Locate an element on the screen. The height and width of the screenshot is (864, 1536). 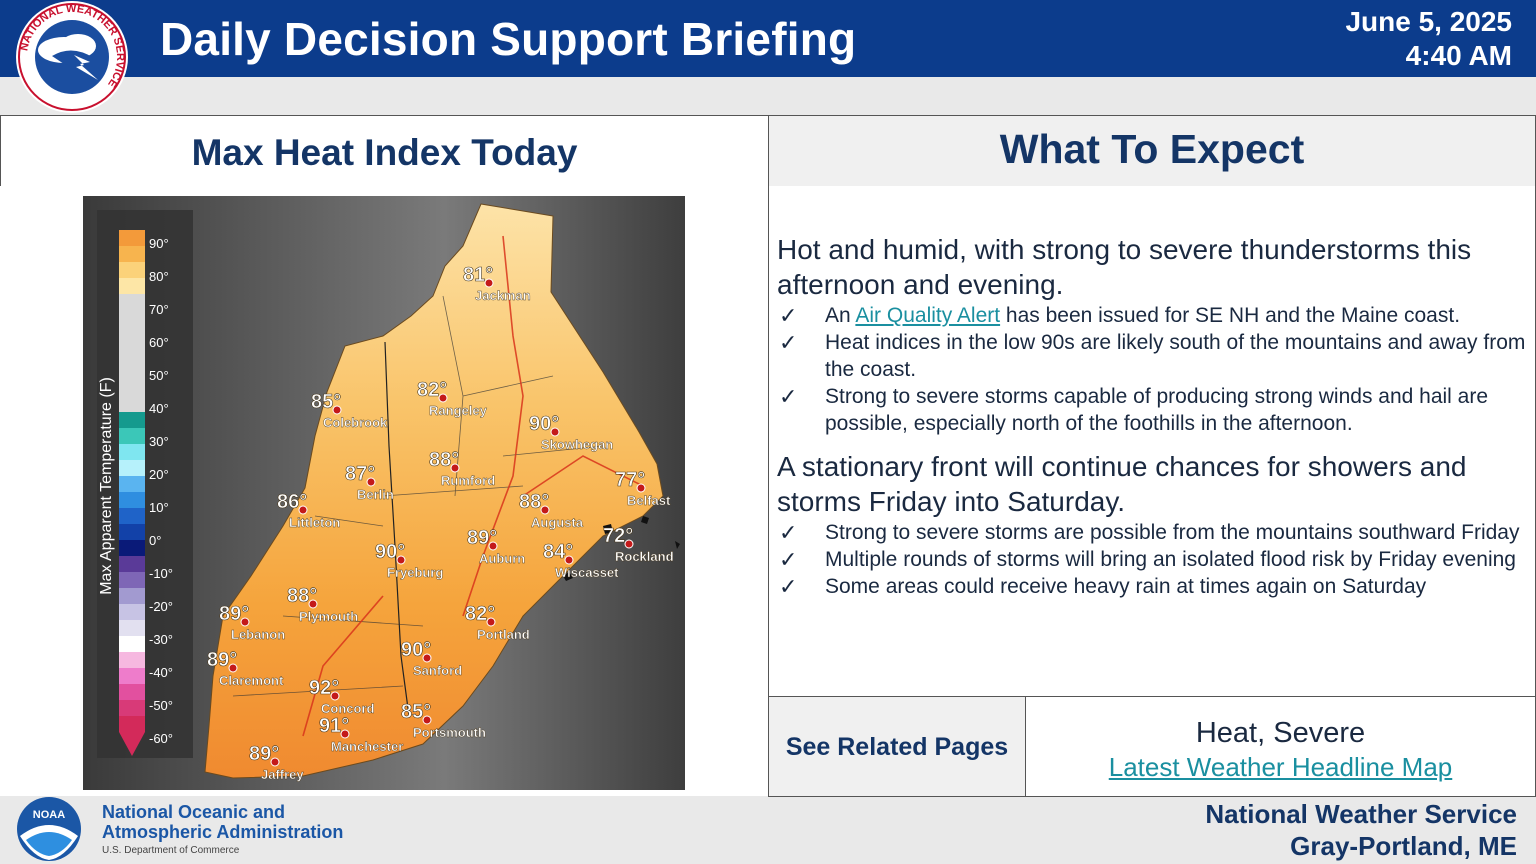
briefing-date: June 5, 2025 is located at coordinates (1428, 21).